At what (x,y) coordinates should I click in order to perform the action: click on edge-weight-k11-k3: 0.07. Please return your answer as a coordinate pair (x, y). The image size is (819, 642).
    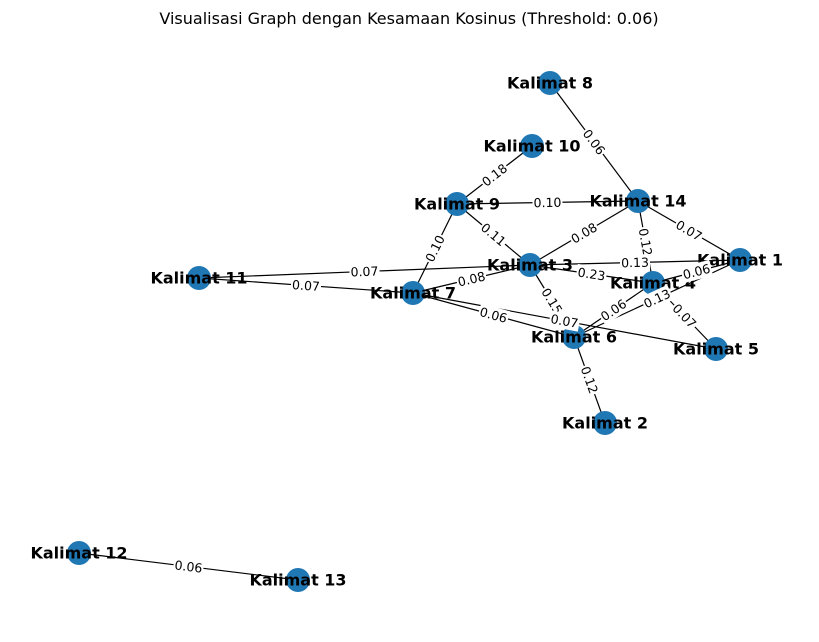
    Looking at the image, I should click on (364, 271).